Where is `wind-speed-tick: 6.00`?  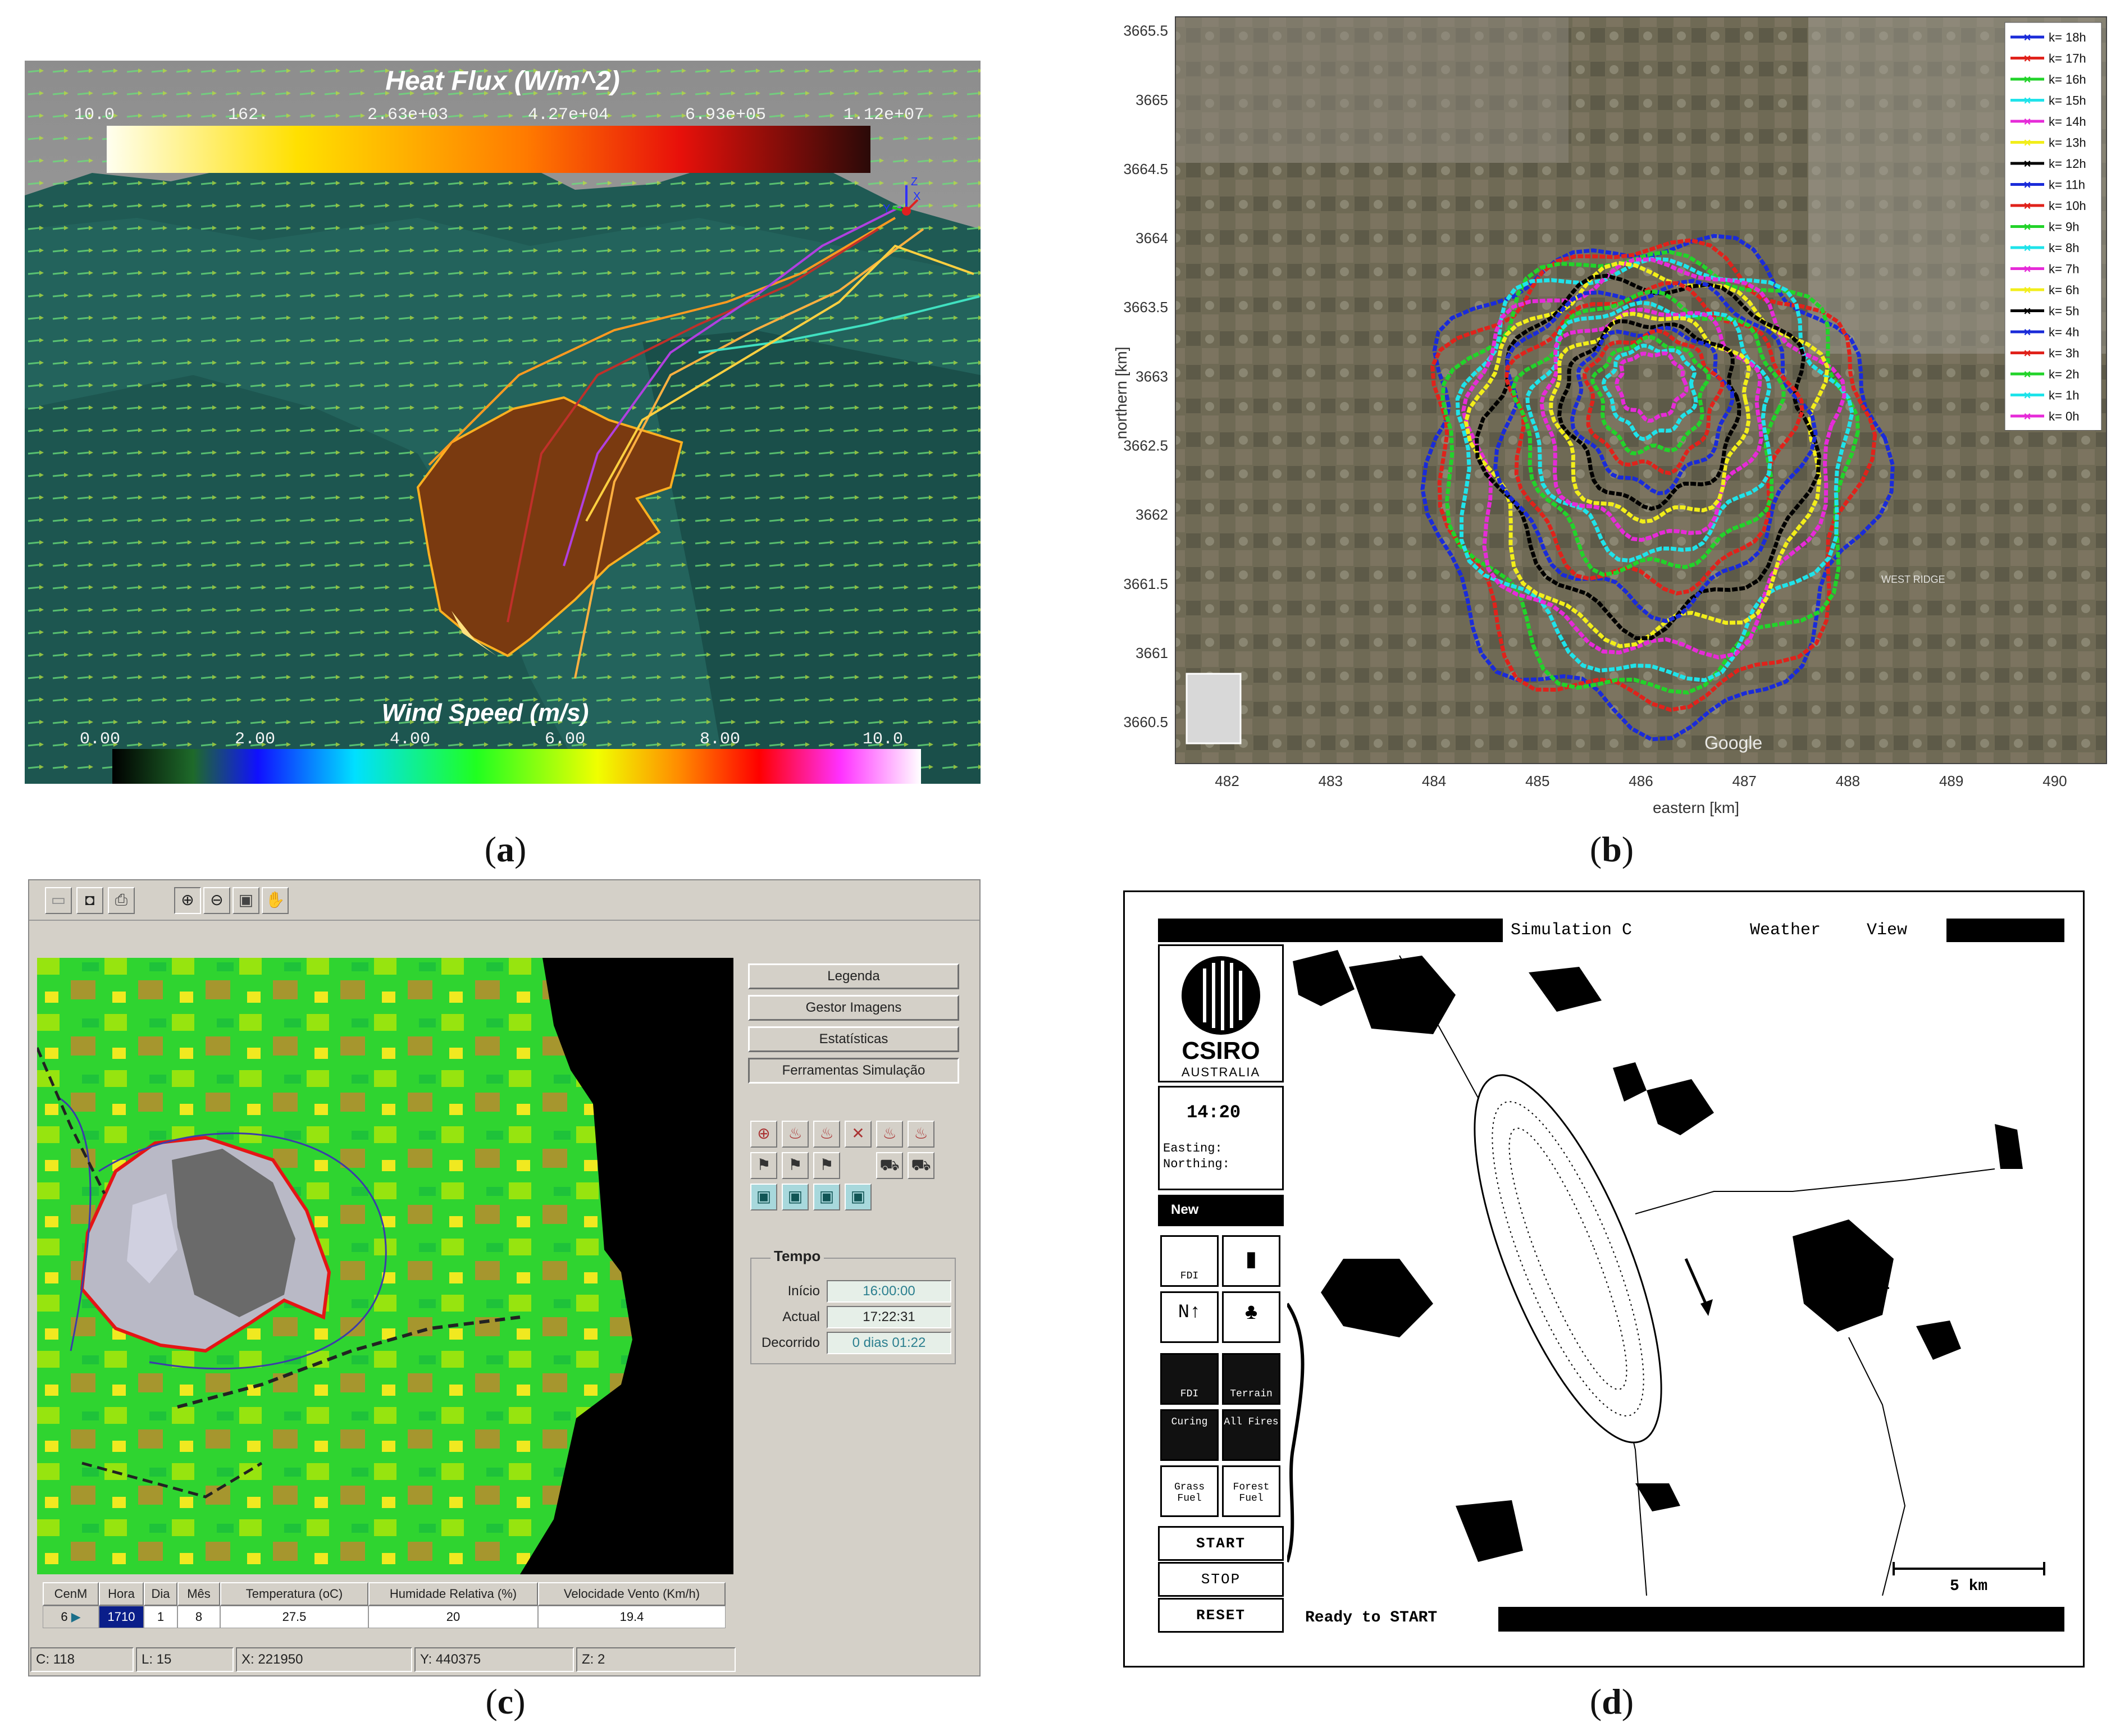
wind-speed-tick: 6.00 is located at coordinates (565, 740).